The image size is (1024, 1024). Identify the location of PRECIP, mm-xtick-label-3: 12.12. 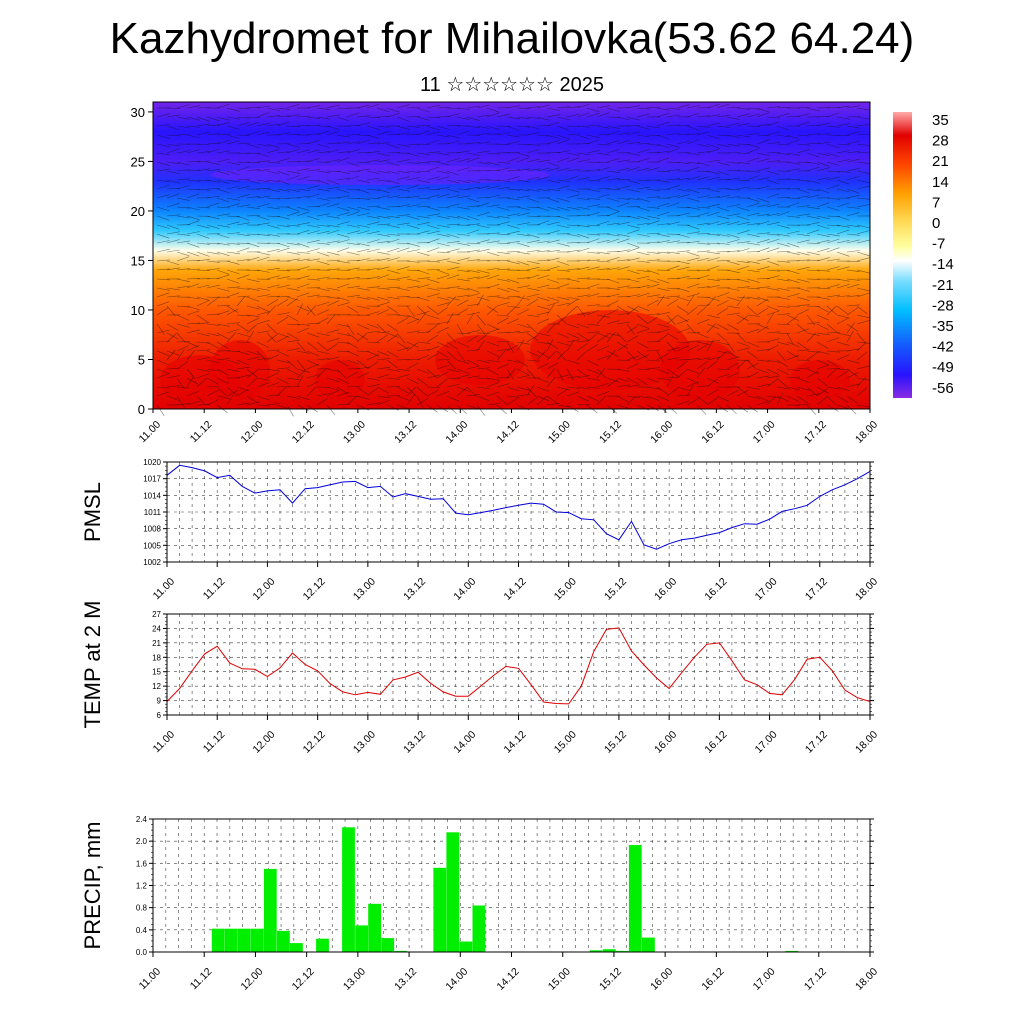
(303, 979).